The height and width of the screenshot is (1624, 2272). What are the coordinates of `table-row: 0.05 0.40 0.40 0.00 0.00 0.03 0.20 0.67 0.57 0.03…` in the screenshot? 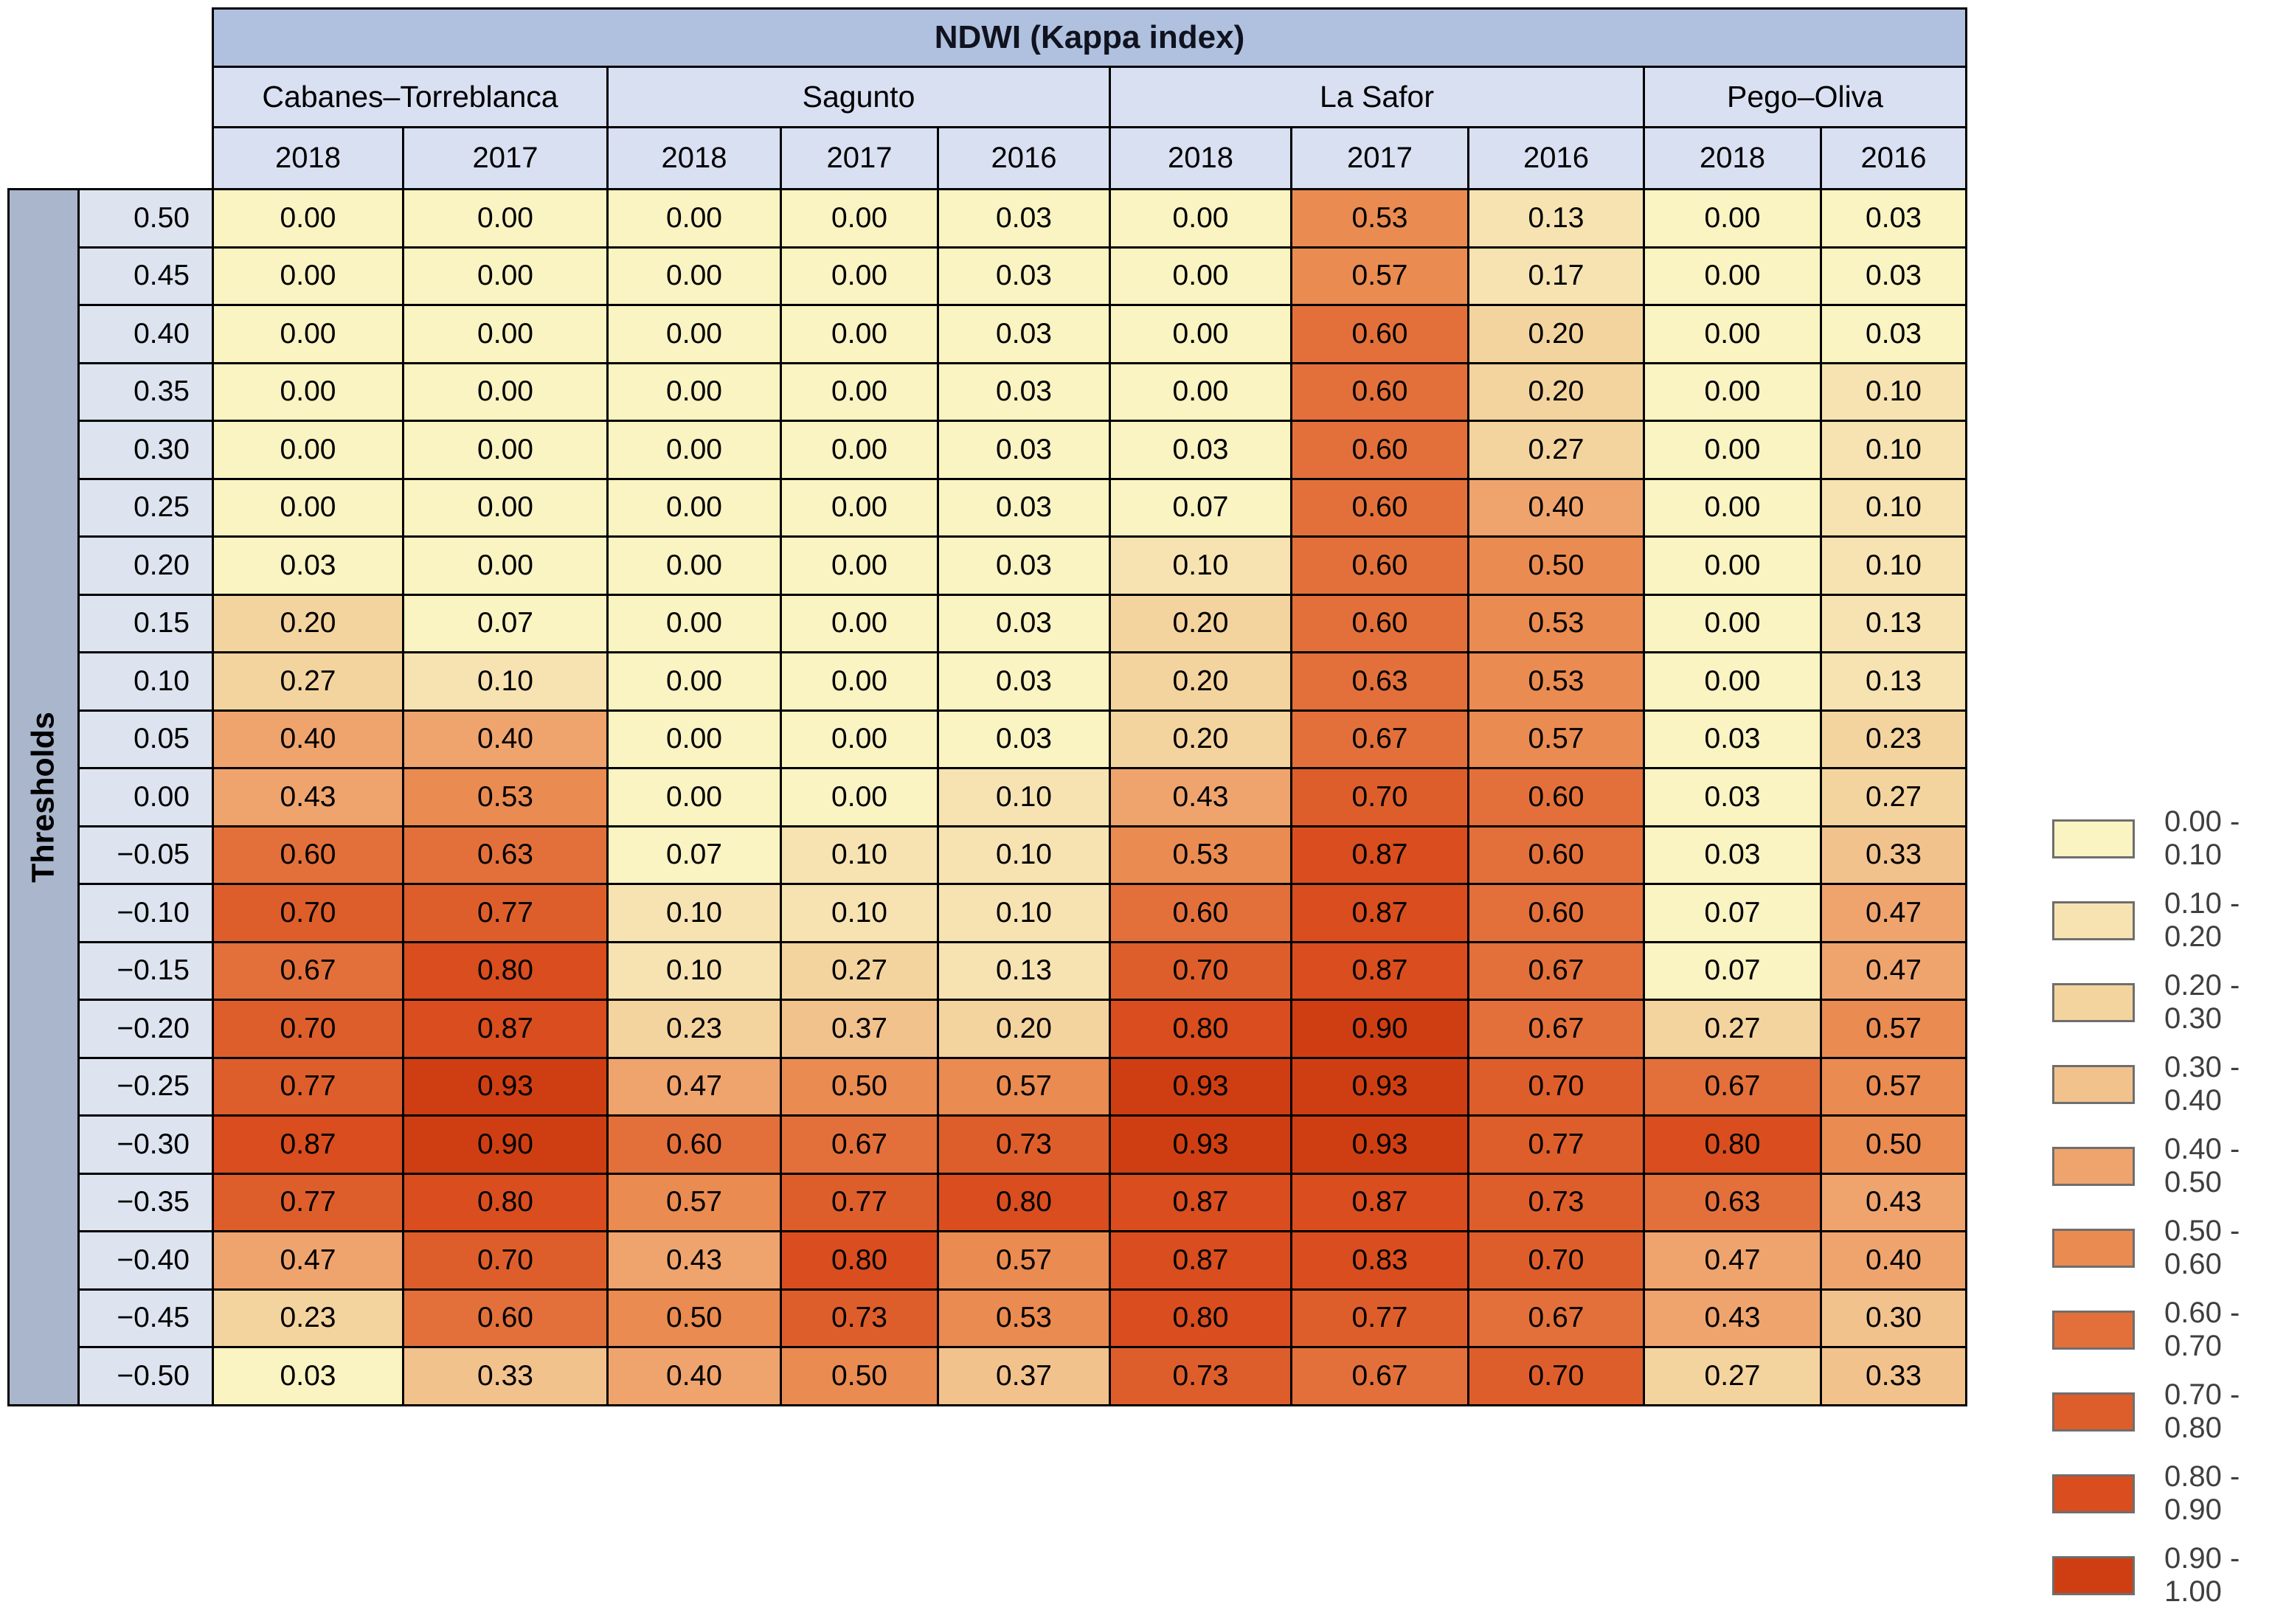 It's located at (988, 739).